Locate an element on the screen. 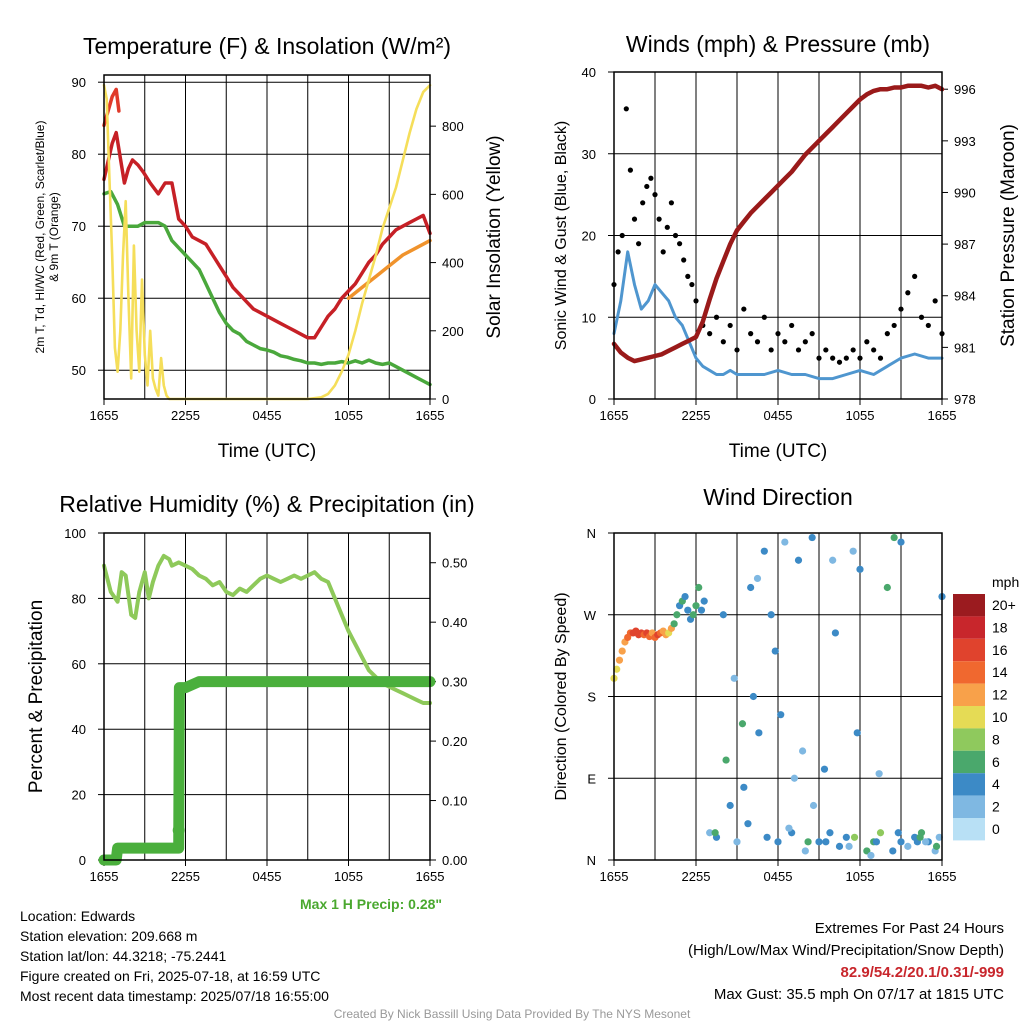 This screenshot has height=1024, width=1024. elevation-text: Station elevation: 209.668 m is located at coordinates (109, 936).